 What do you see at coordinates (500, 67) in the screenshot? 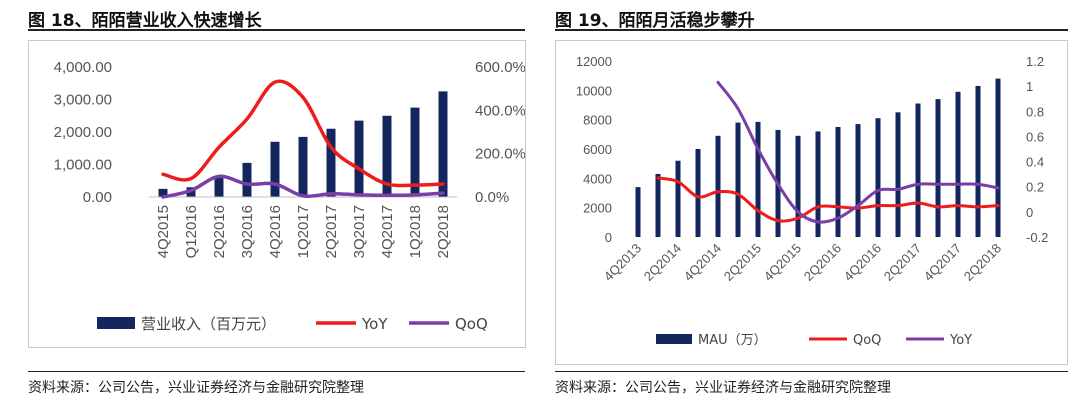
I see `right-y-tick-label: 600.0%` at bounding box center [500, 67].